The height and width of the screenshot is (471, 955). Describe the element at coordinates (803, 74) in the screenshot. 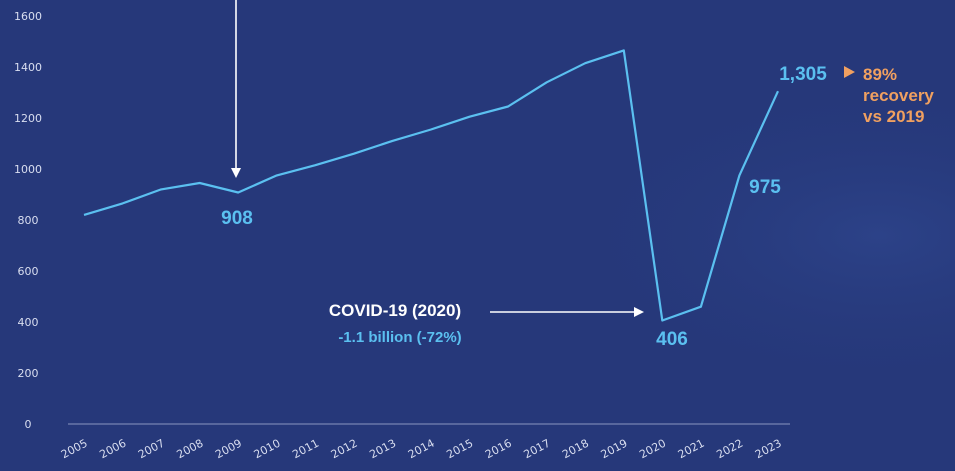

I see `label-2023-value: 1,305` at that location.